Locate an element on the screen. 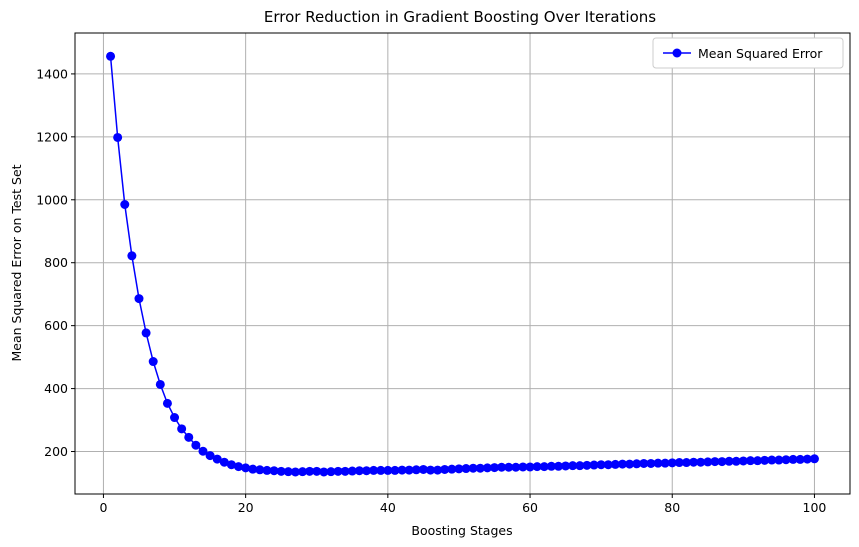  x-tick-label: 40 is located at coordinates (388, 507).